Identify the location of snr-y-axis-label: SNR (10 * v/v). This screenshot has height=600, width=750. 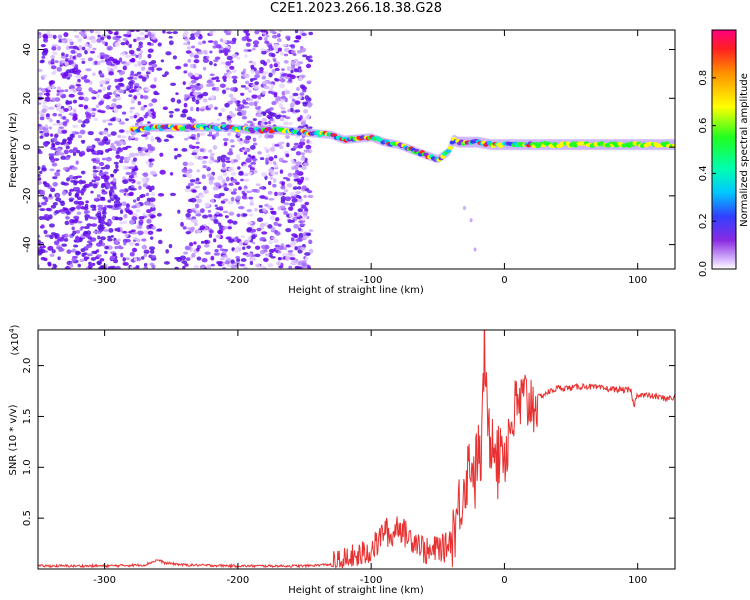
(13, 439).